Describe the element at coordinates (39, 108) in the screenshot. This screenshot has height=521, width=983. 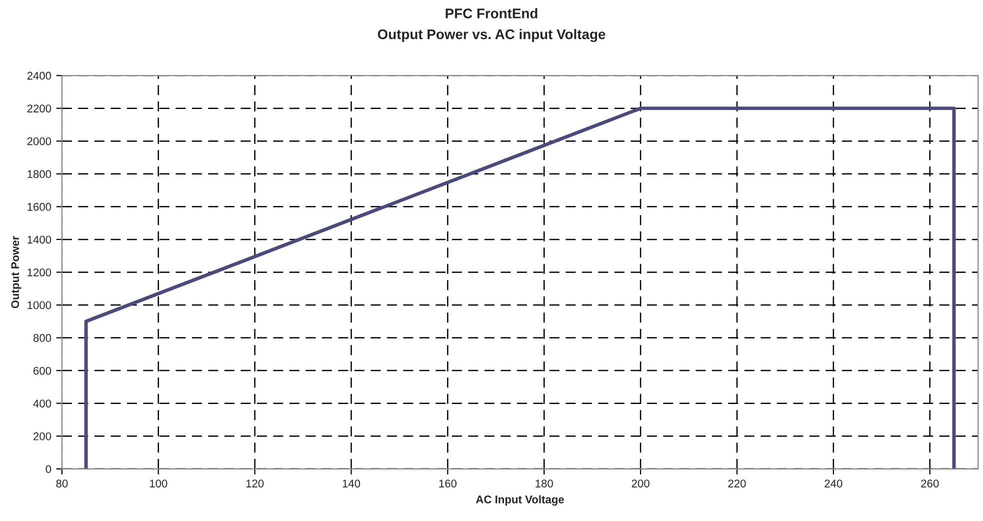
I see `y-tick-label: 2200` at that location.